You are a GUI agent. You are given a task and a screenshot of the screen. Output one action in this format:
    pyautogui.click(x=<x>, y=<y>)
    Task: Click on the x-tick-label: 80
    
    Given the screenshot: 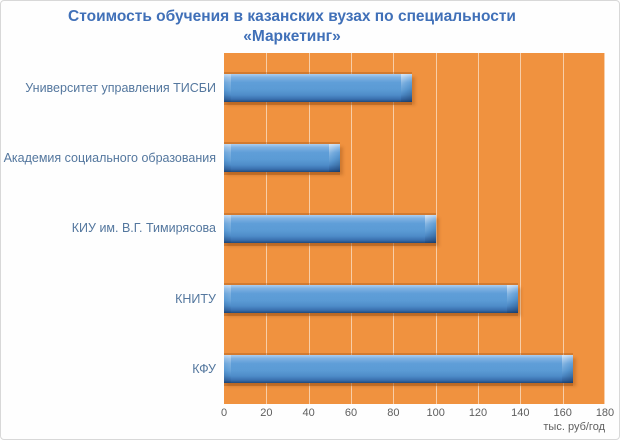 What is the action you would take?
    pyautogui.click(x=393, y=413)
    